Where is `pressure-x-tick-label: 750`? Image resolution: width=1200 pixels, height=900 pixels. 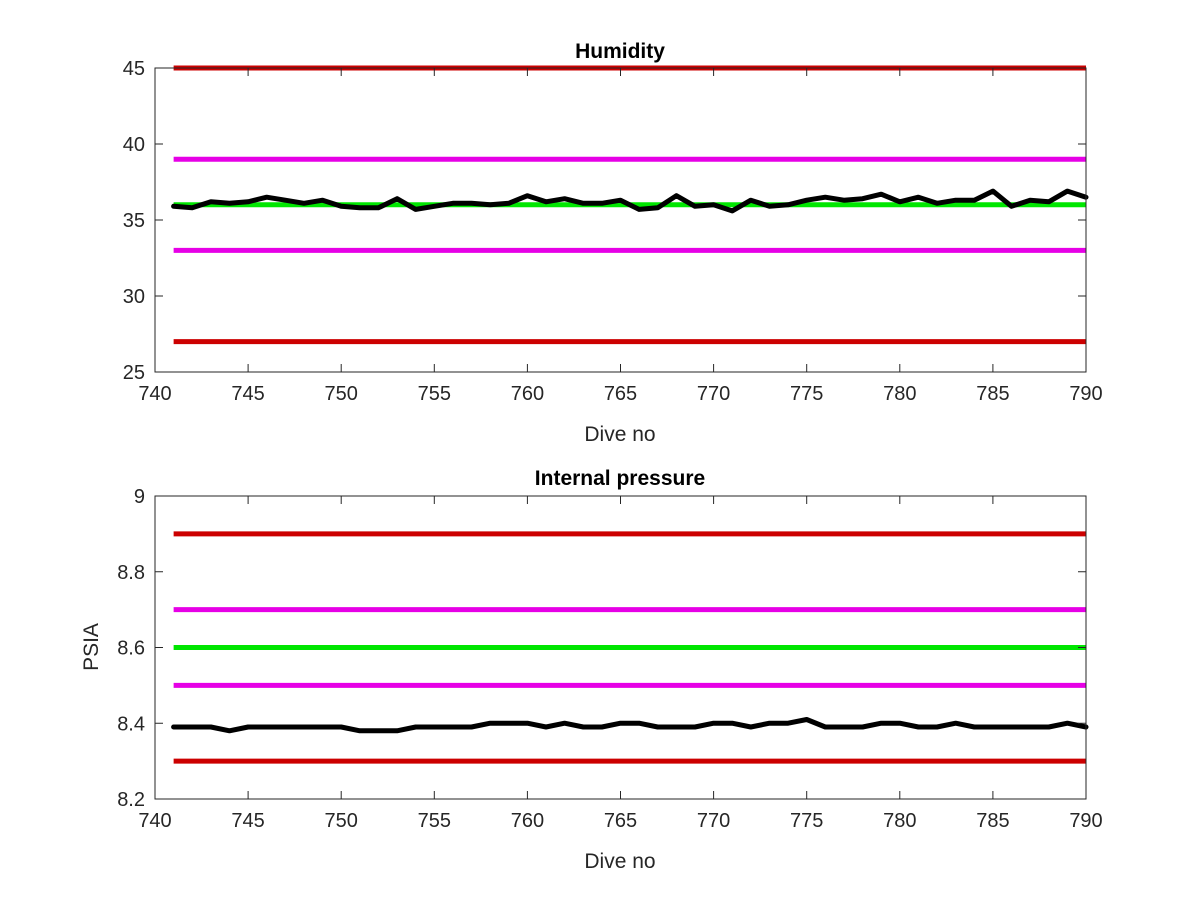 pressure-x-tick-label: 750 is located at coordinates (341, 821).